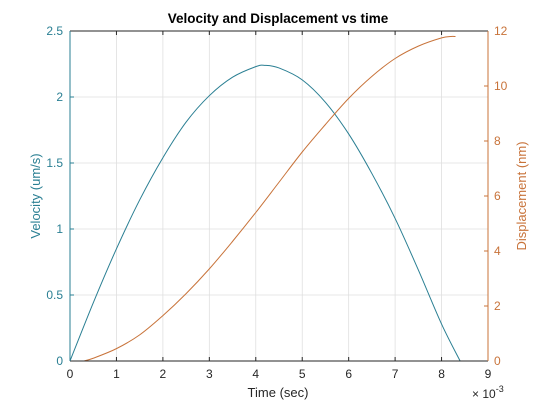 The height and width of the screenshot is (405, 540). I want to click on x-tick-label: 8, so click(441, 374).